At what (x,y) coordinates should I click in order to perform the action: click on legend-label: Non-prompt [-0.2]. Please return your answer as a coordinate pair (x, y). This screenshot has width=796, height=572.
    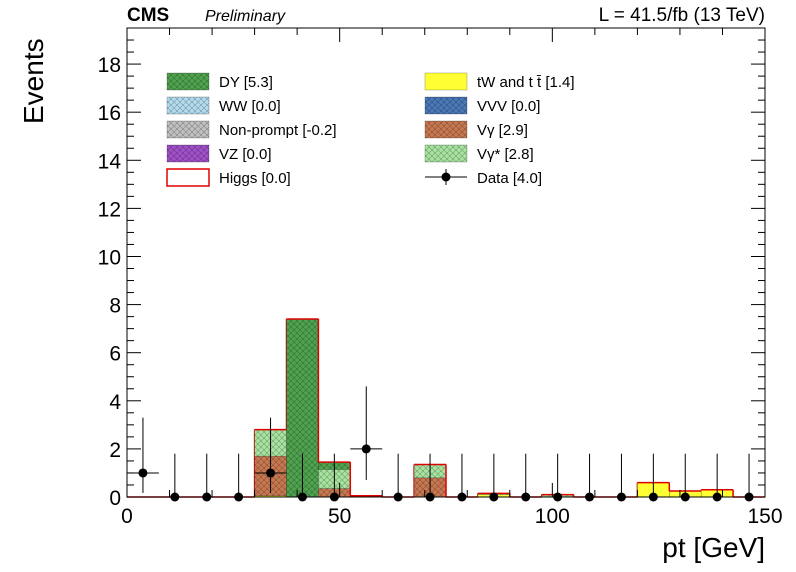
    Looking at the image, I should click on (278, 130).